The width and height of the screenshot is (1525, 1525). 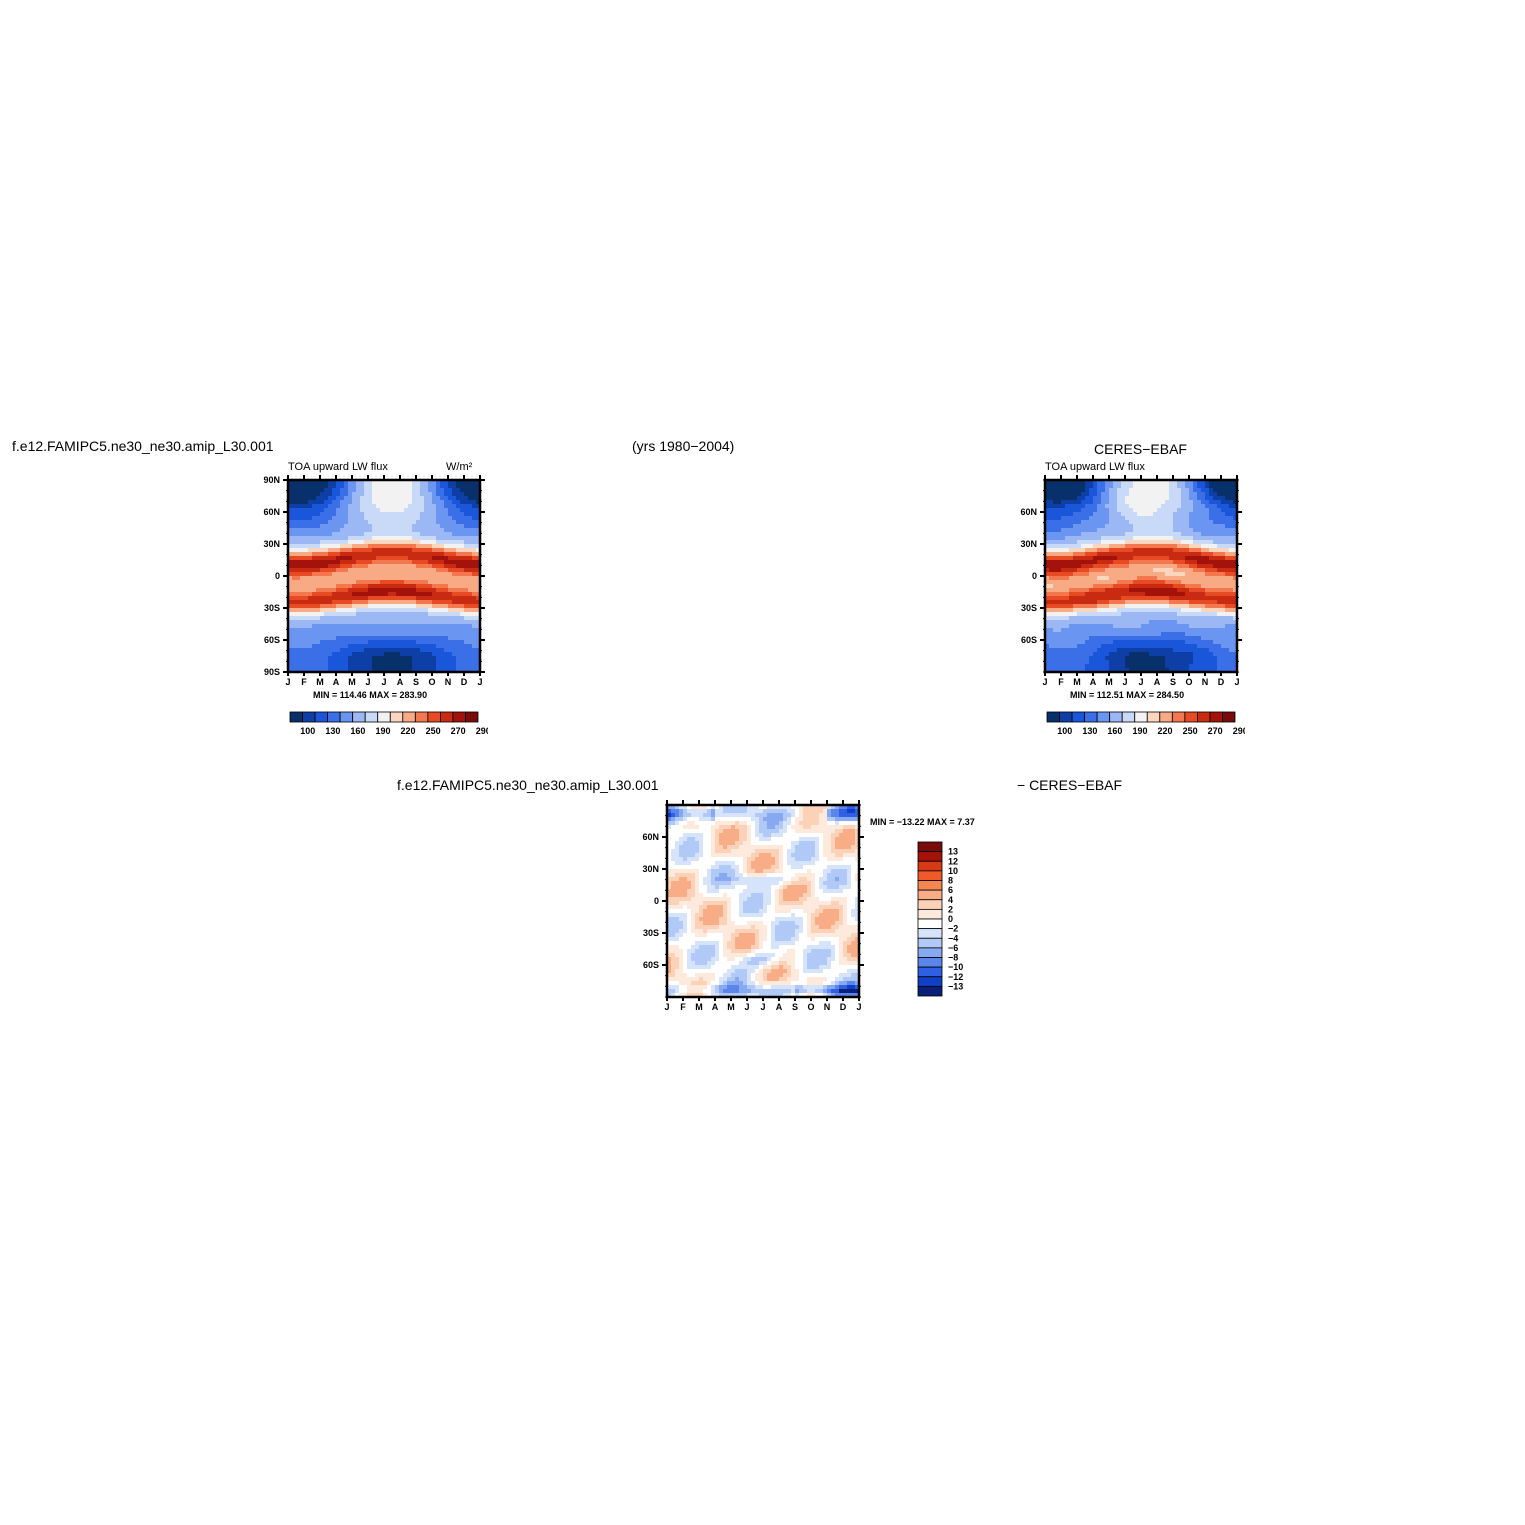 I want to click on diff-cell, so click(x=677, y=859).